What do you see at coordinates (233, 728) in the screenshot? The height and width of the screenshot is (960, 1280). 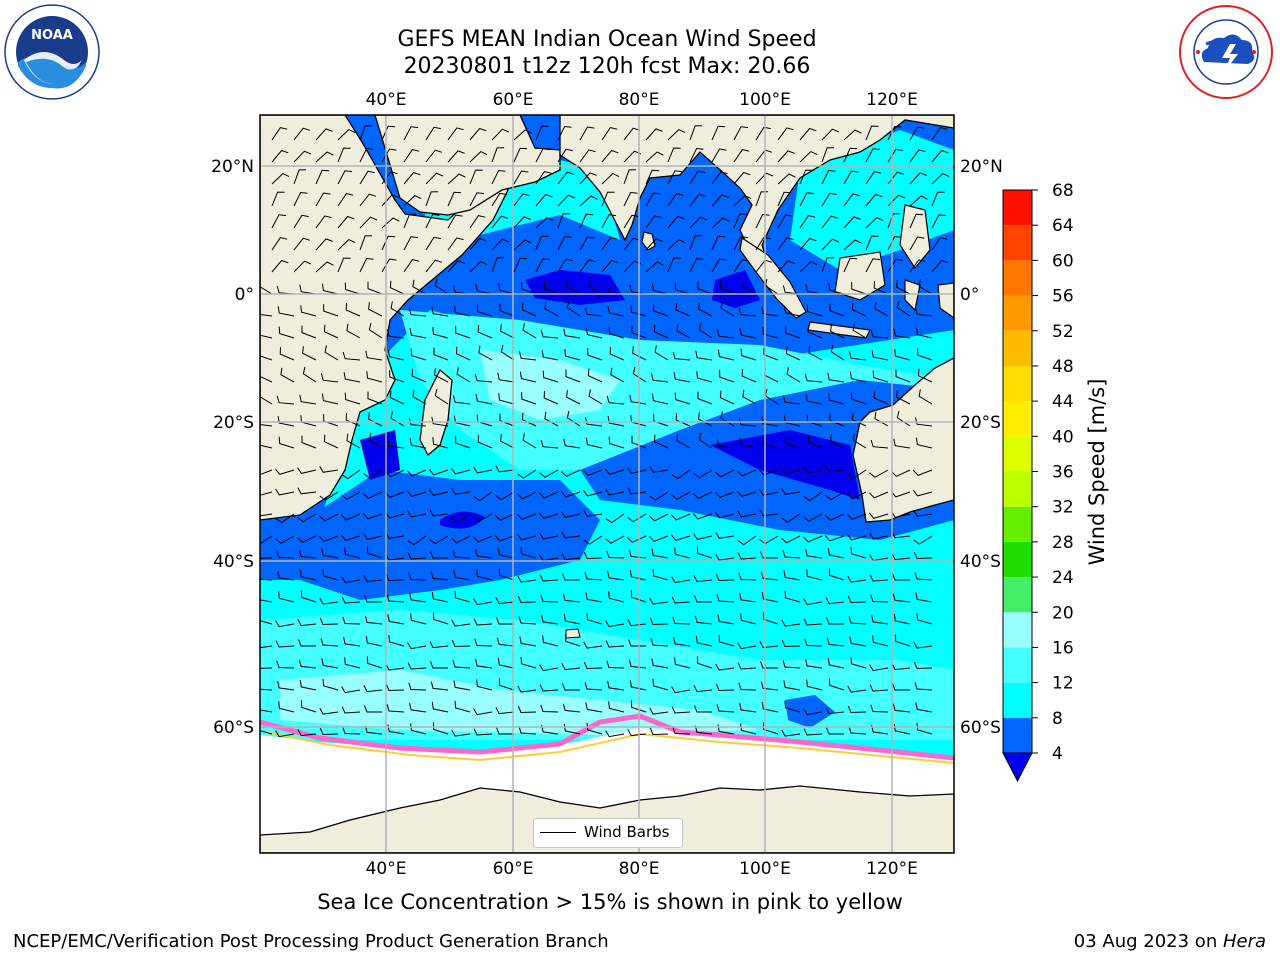 I see `lat-tick-left-60s: 60°S` at bounding box center [233, 728].